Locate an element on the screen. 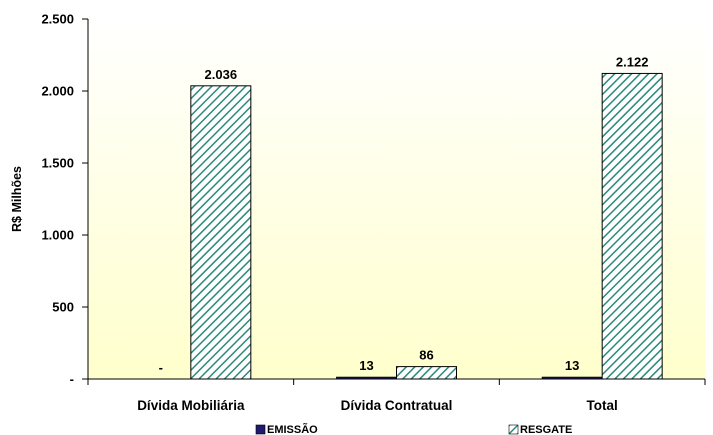 The image size is (713, 435). legend-swatch-emissao is located at coordinates (260, 429).